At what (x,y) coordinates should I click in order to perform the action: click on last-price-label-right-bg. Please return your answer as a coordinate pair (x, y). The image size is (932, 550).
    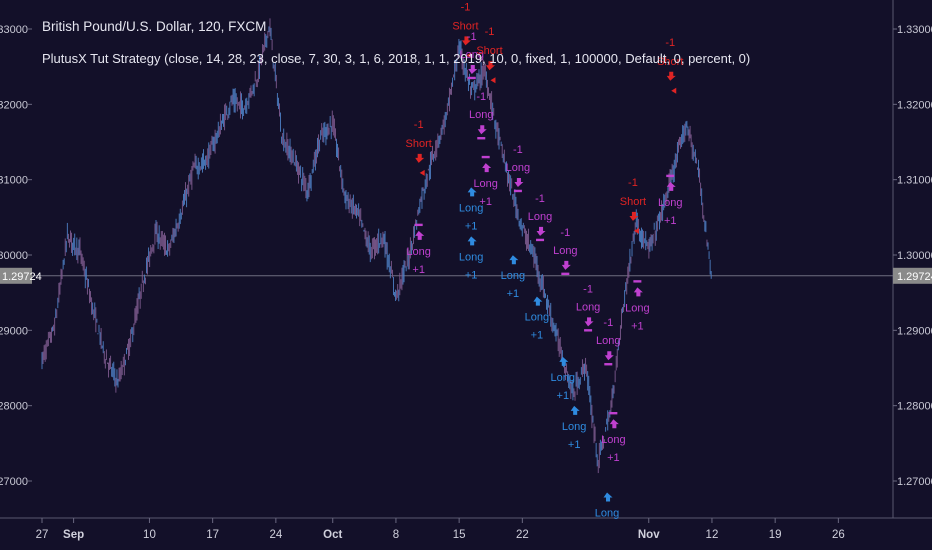
    Looking at the image, I should click on (912, 275).